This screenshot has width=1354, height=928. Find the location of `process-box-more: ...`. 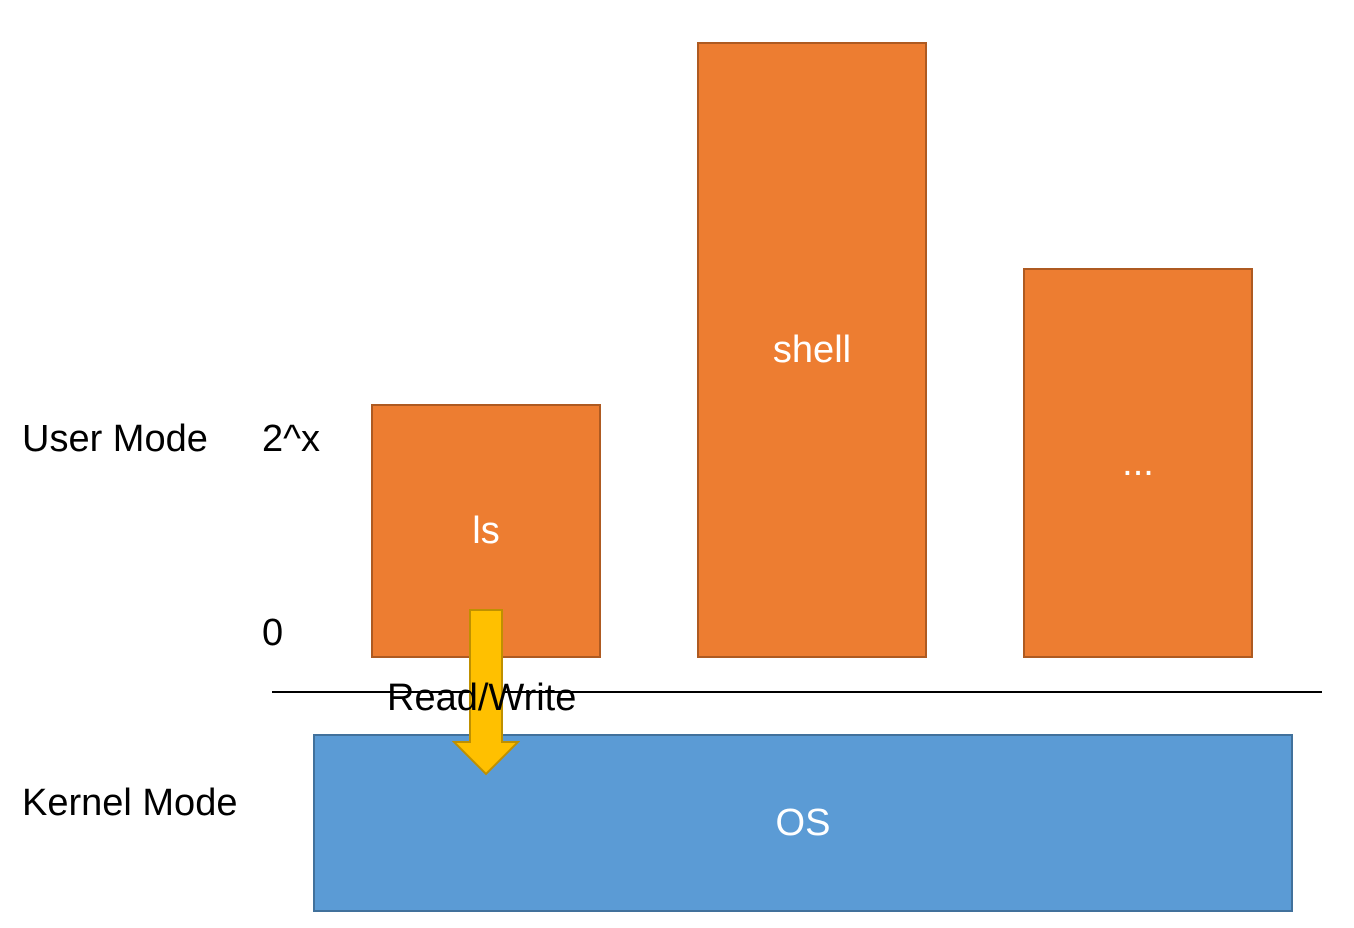

process-box-more: ... is located at coordinates (1138, 463).